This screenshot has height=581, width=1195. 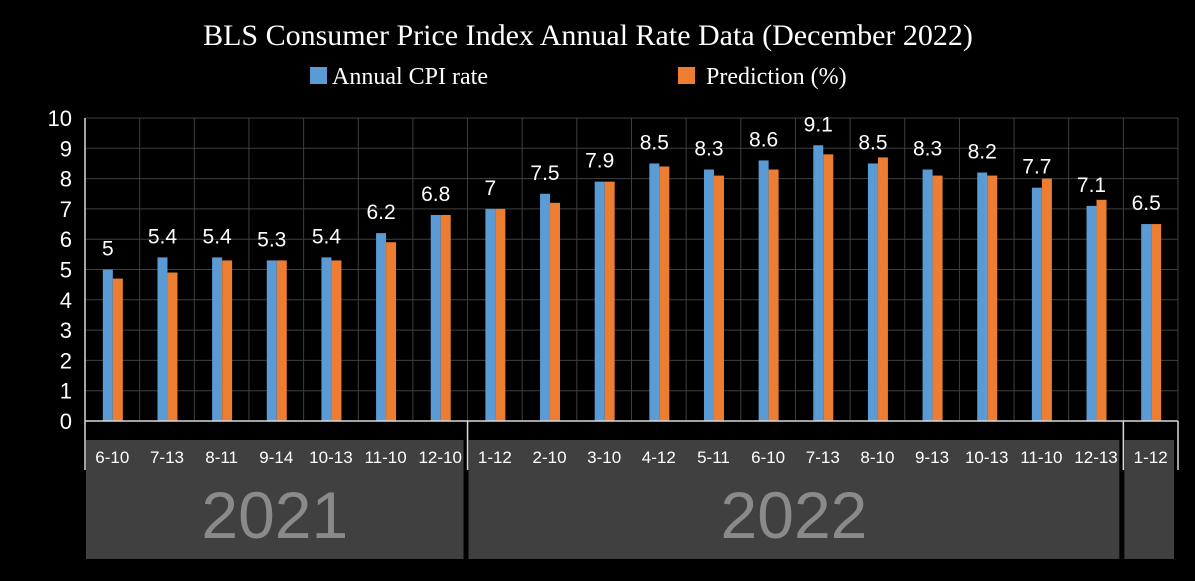 What do you see at coordinates (66, 148) in the screenshot?
I see `y-tick-label: 9` at bounding box center [66, 148].